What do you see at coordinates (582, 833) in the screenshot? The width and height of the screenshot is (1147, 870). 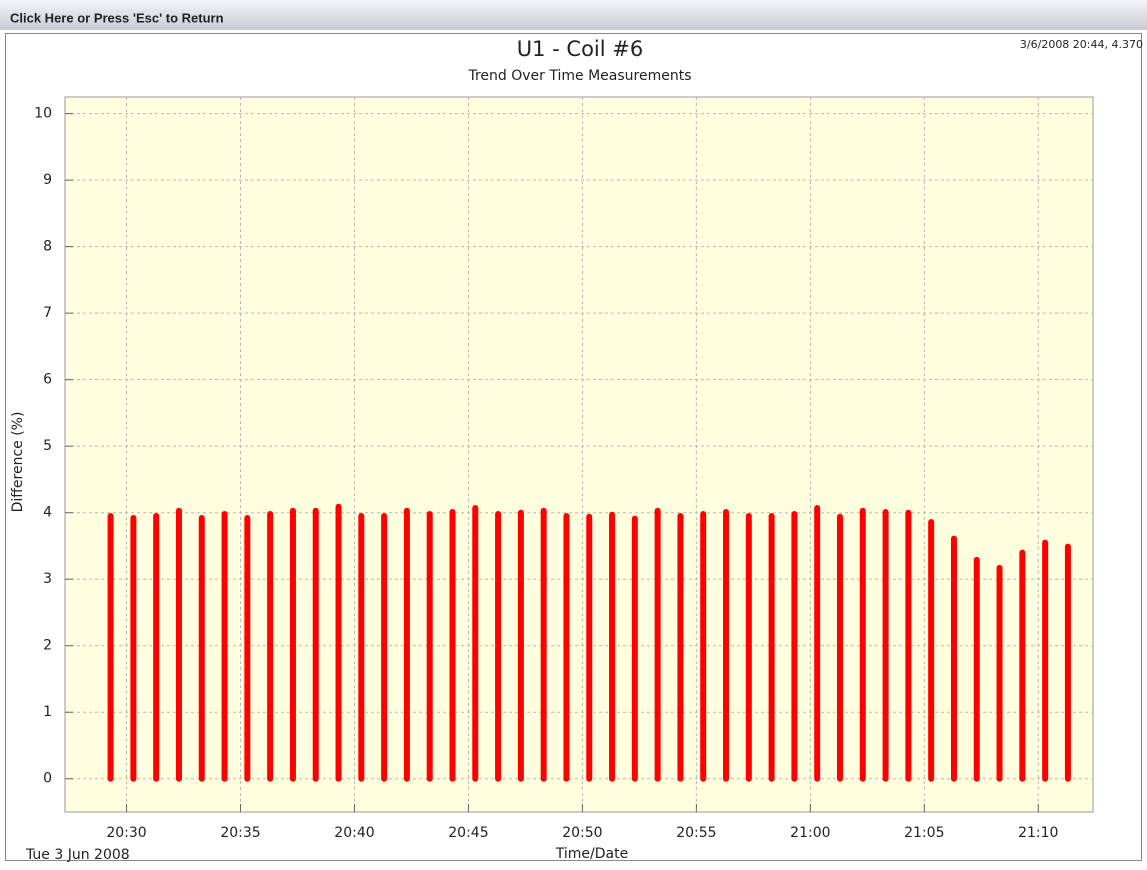 I see `x-tick-label: 20:50` at bounding box center [582, 833].